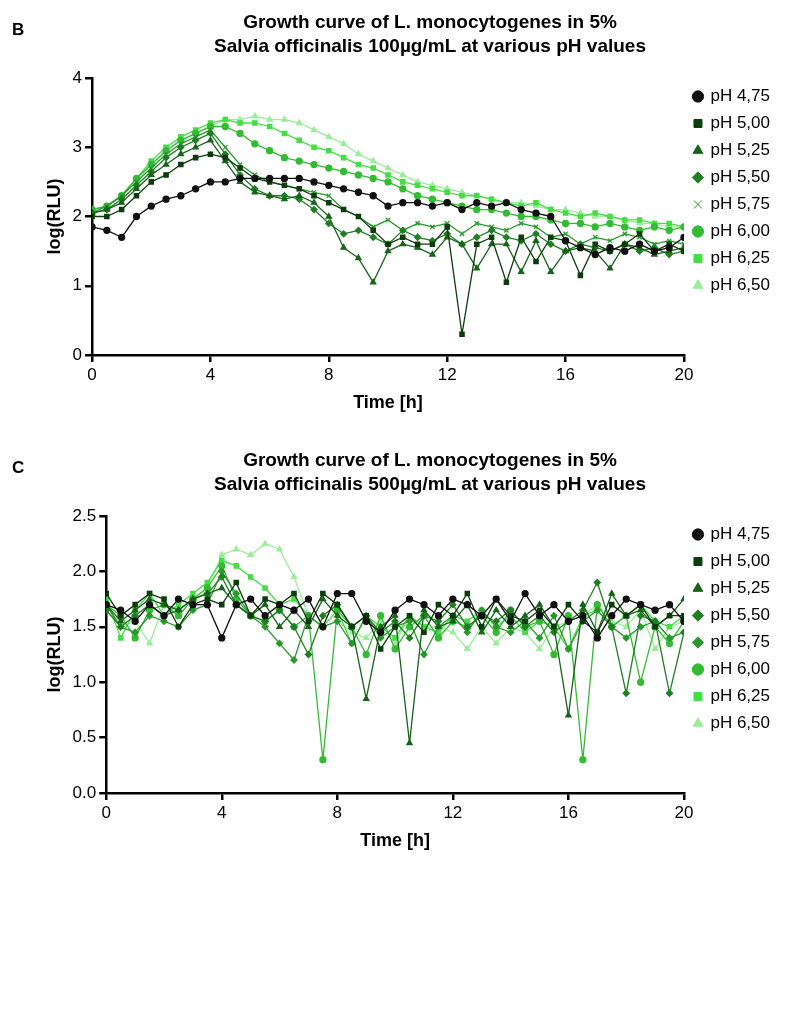 This screenshot has width=812, height=1018. I want to click on y-tick-label: 2.0, so click(84, 571).